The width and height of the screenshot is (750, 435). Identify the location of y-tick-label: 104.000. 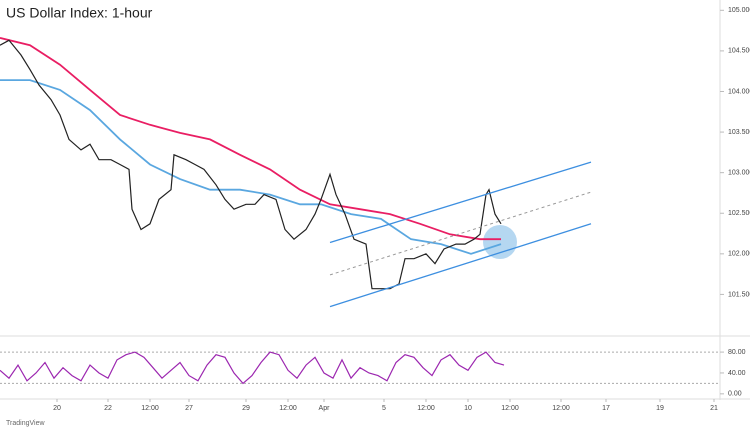
(739, 91).